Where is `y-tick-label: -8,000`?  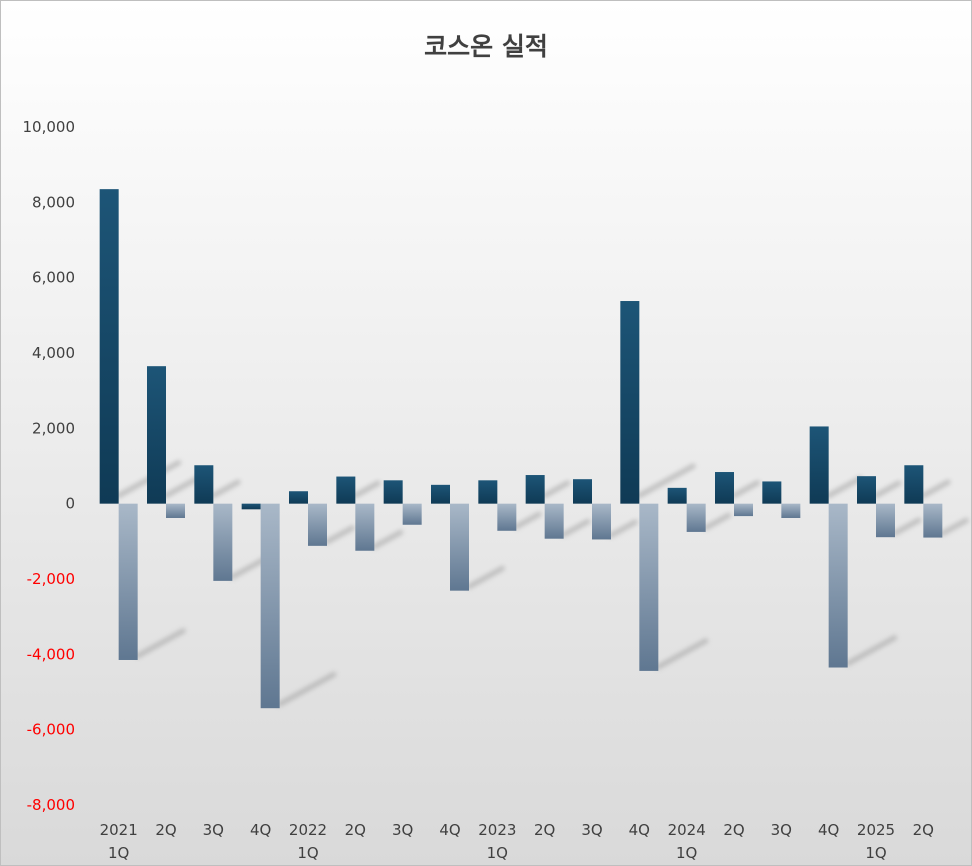
y-tick-label: -8,000 is located at coordinates (51, 805).